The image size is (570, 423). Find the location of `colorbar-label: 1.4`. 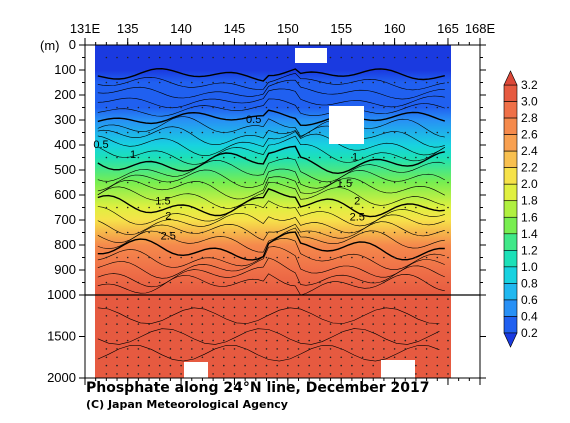

colorbar-label: 1.4 is located at coordinates (529, 234).